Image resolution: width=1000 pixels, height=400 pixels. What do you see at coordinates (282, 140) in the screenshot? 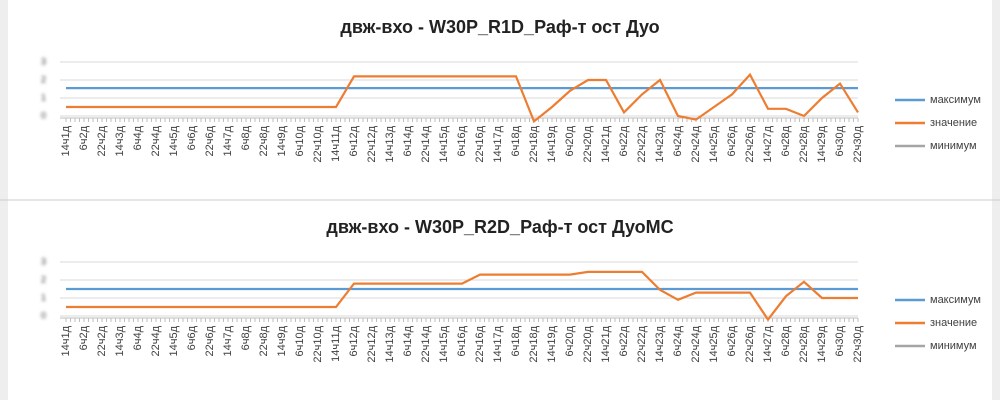
I see `x-tick-label: 14ч9д` at bounding box center [282, 140].